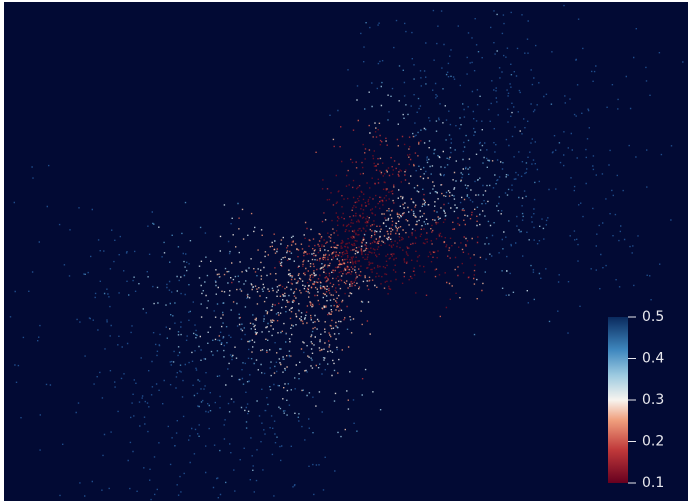  I want to click on tick-label: 0.4, so click(653, 359).